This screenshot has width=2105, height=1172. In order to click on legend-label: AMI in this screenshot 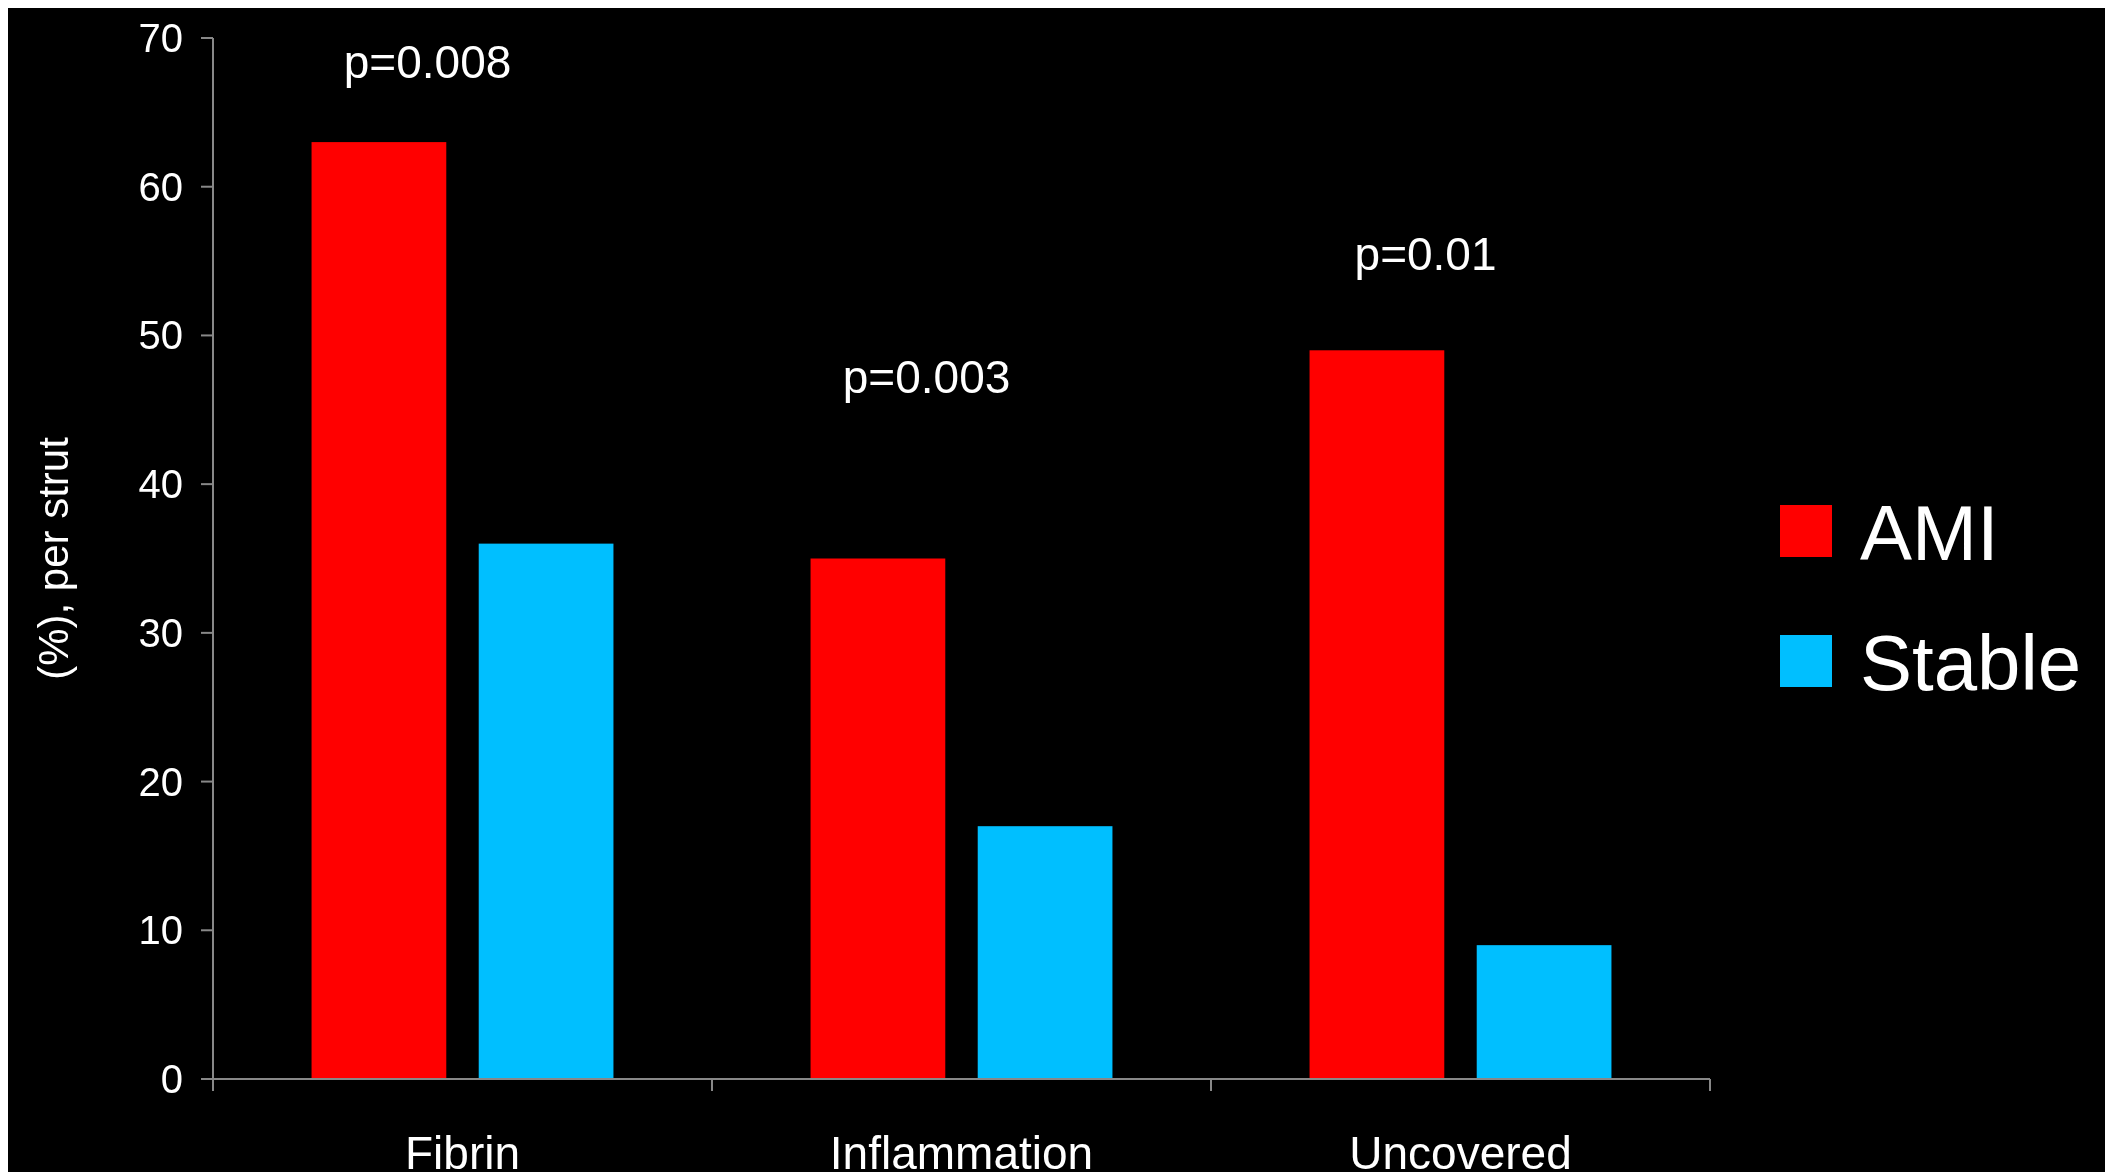, I will do `click(1929, 533)`.